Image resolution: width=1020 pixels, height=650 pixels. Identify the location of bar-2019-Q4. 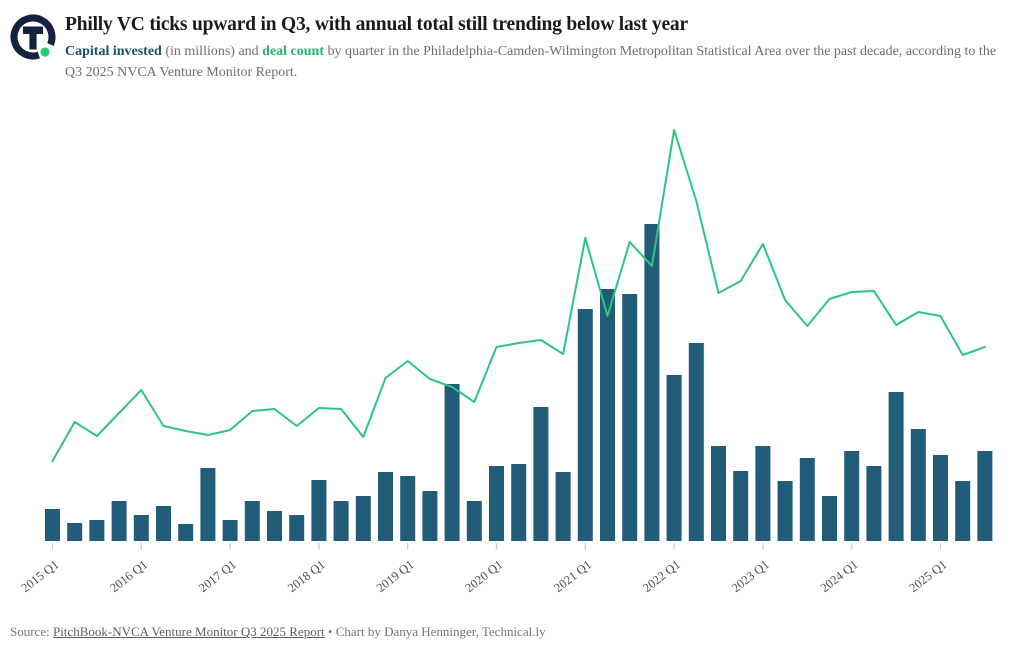
(474, 521).